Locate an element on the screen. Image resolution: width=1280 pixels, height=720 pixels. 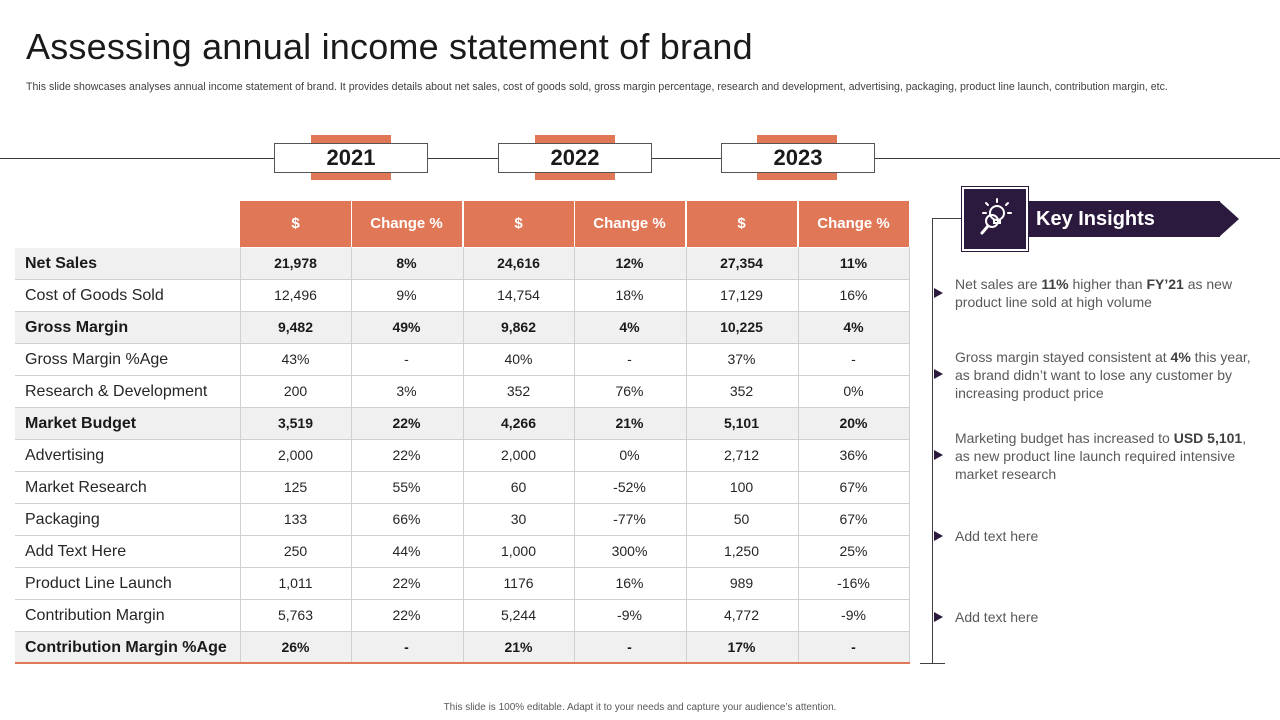
insight-text: Marketing budget has increased to is located at coordinates (1064, 438).